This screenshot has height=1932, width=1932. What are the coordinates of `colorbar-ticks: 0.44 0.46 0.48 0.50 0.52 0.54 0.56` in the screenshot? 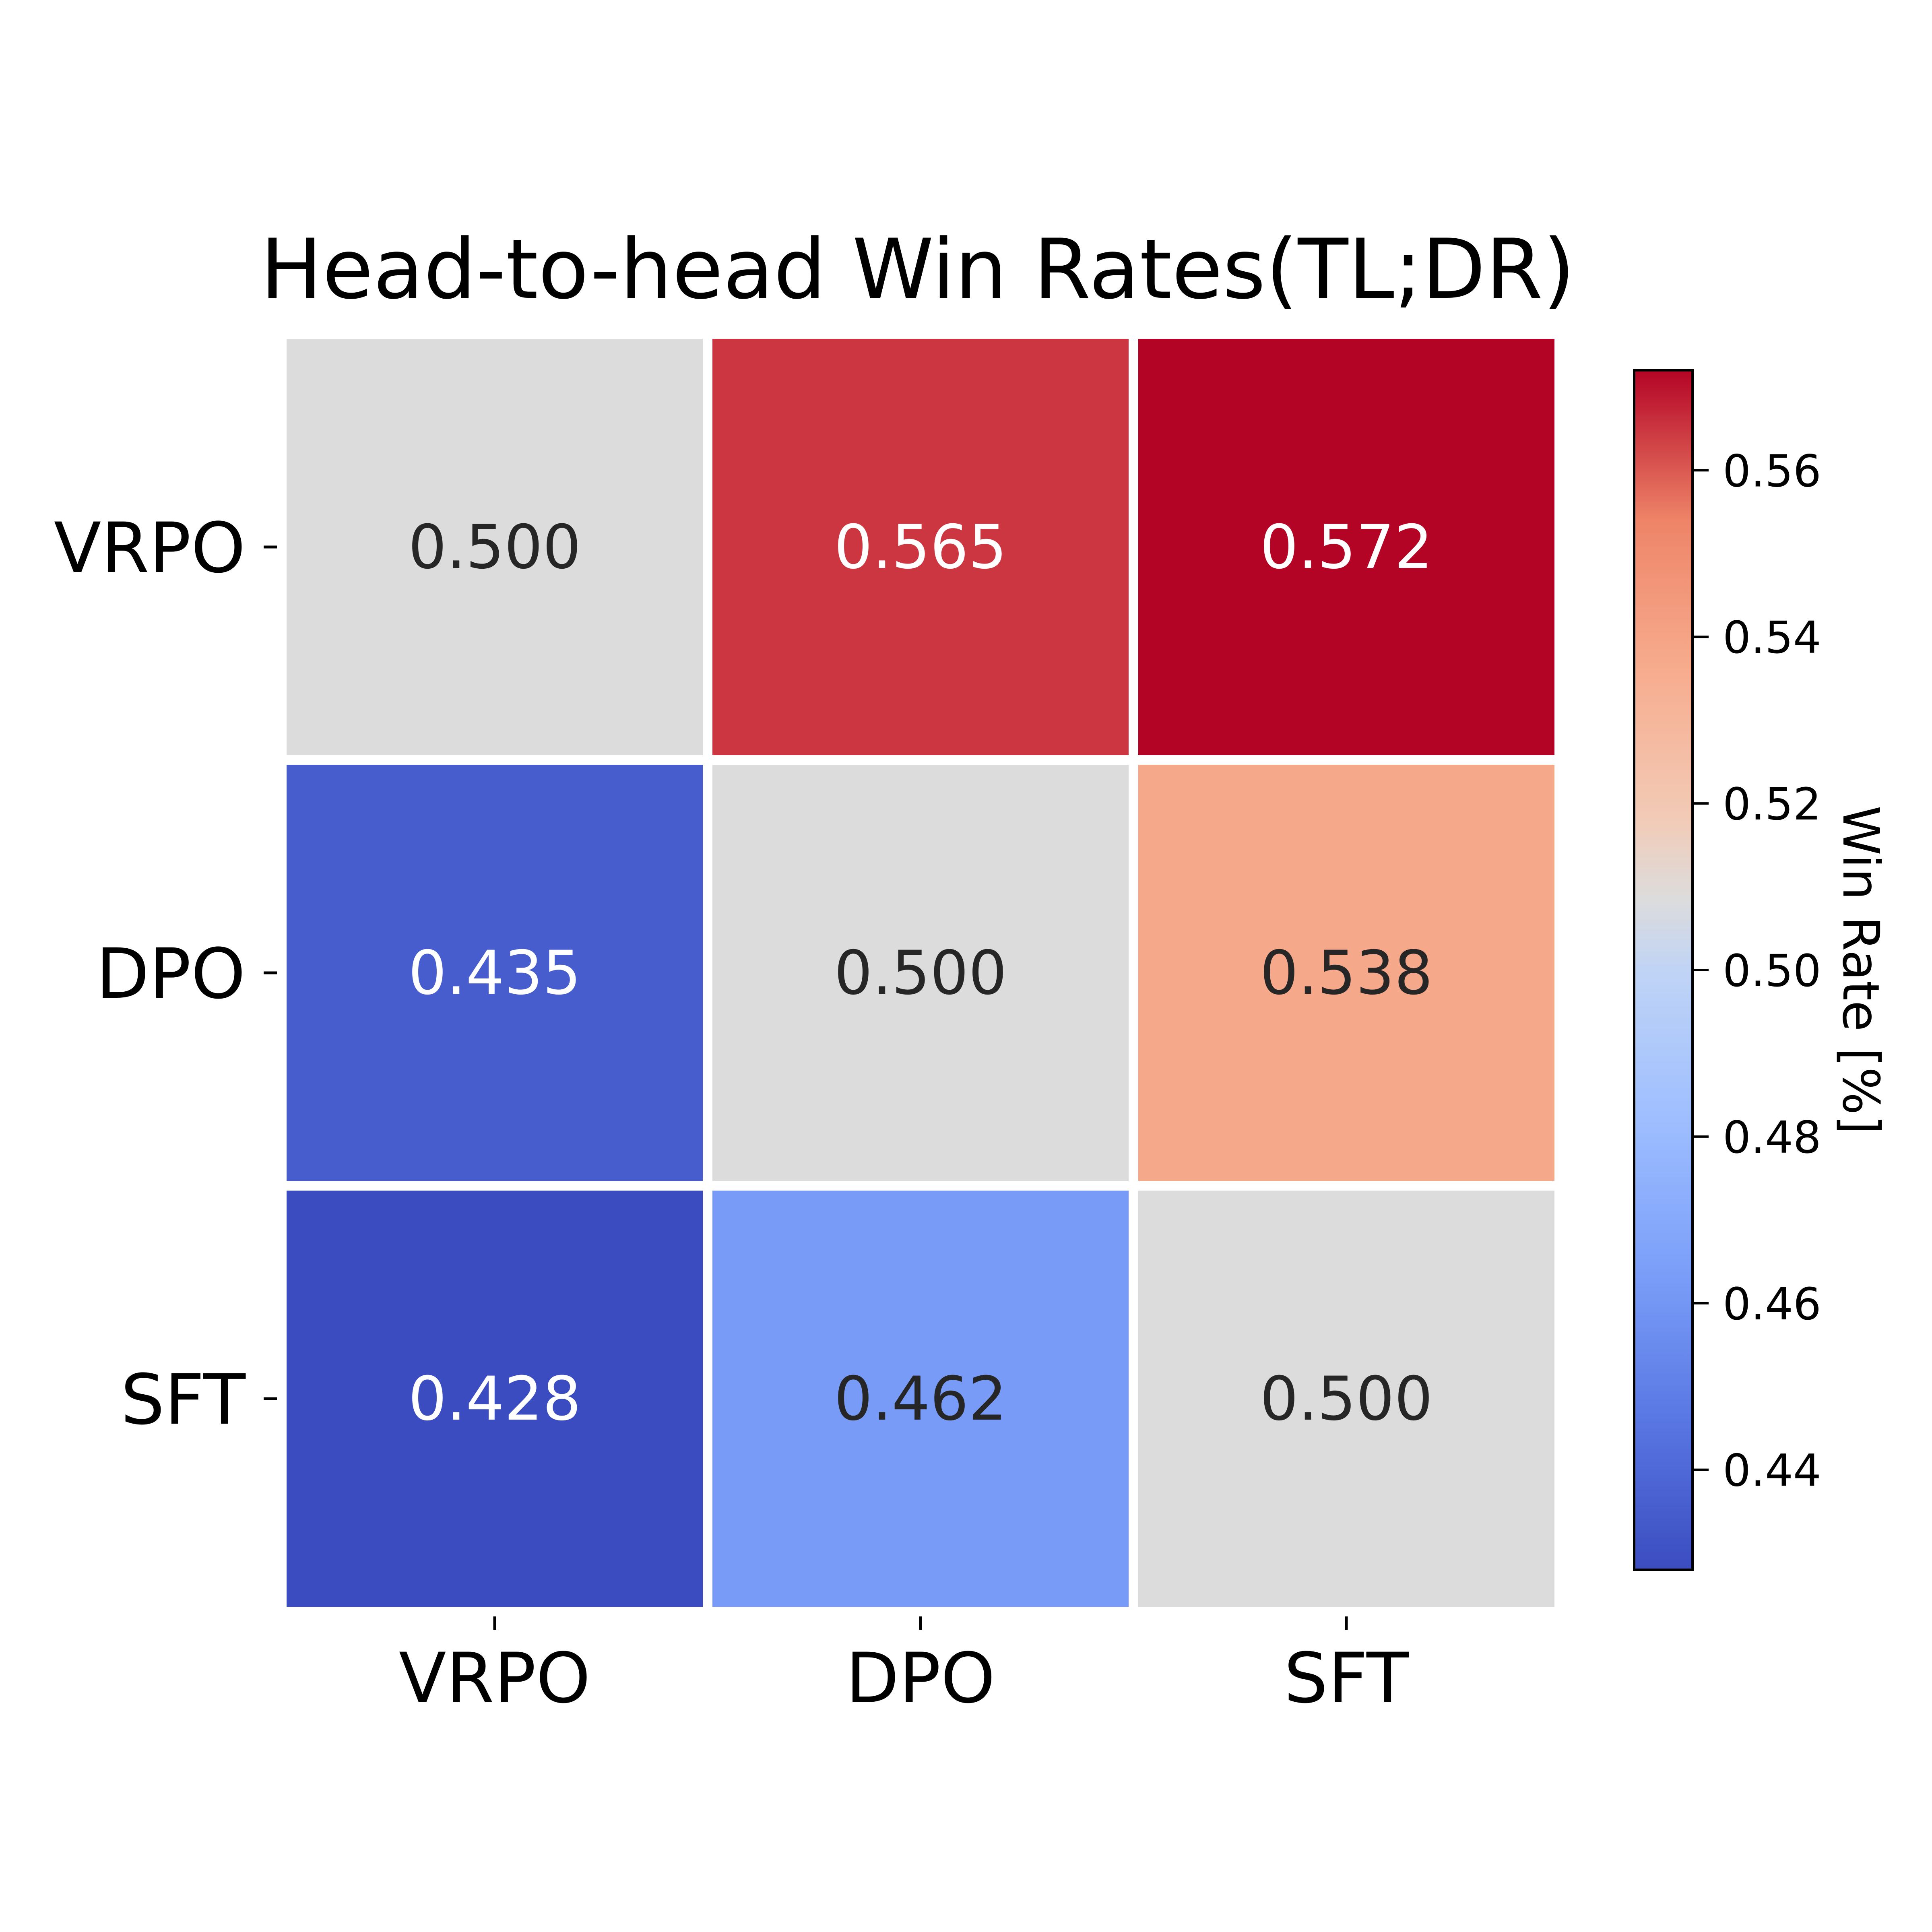 It's located at (1757, 970).